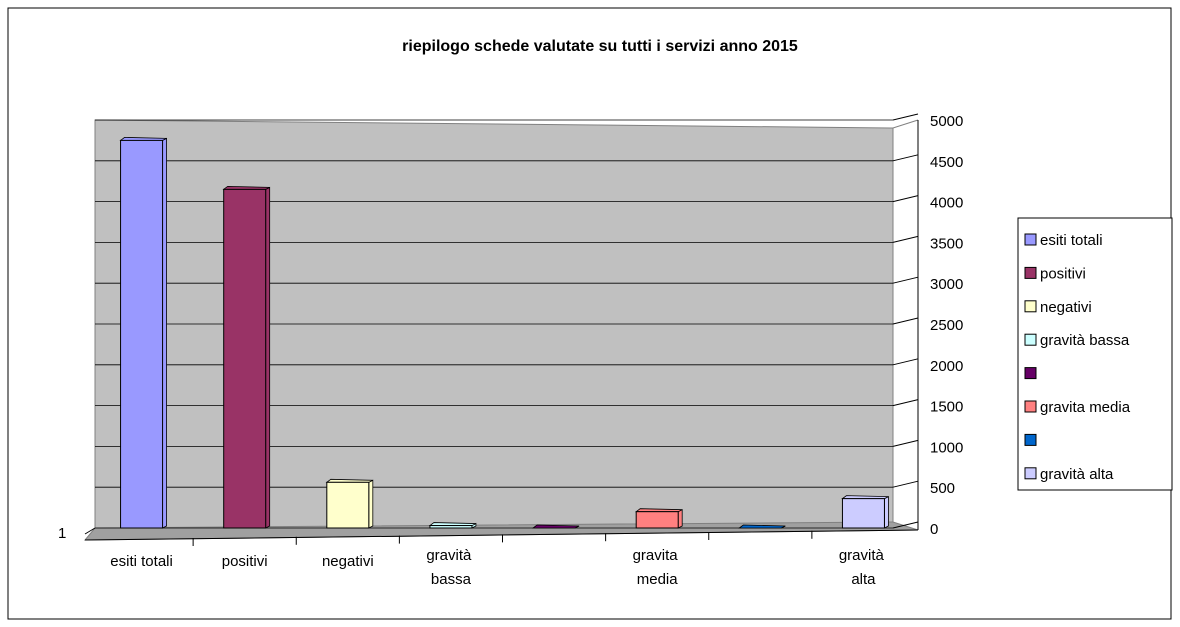 This screenshot has width=1180, height=627. What do you see at coordinates (946, 325) in the screenshot?
I see `y-tick-label: 2500` at bounding box center [946, 325].